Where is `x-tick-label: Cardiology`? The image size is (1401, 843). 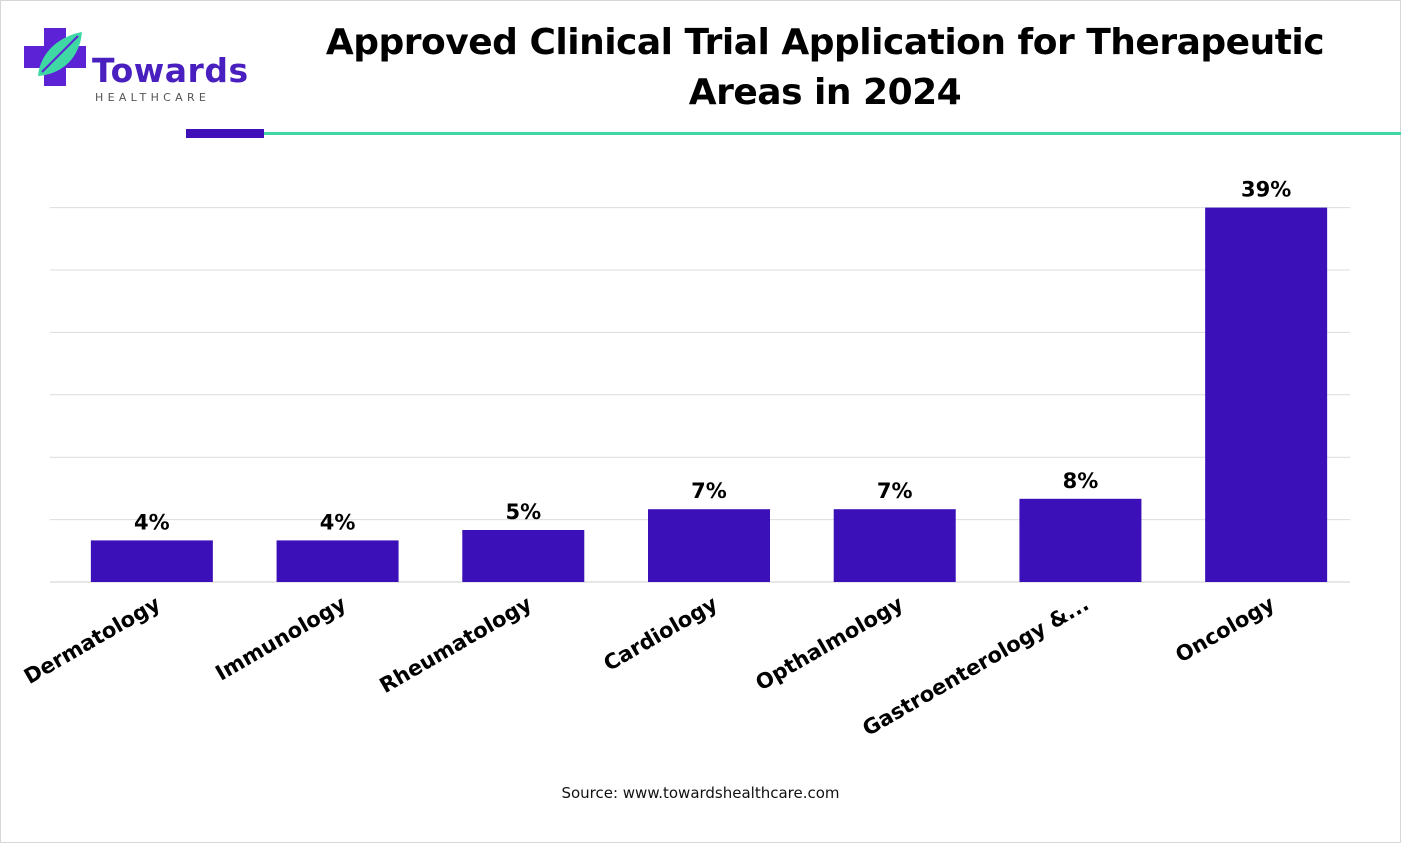 x-tick-label: Cardiology is located at coordinates (661, 633).